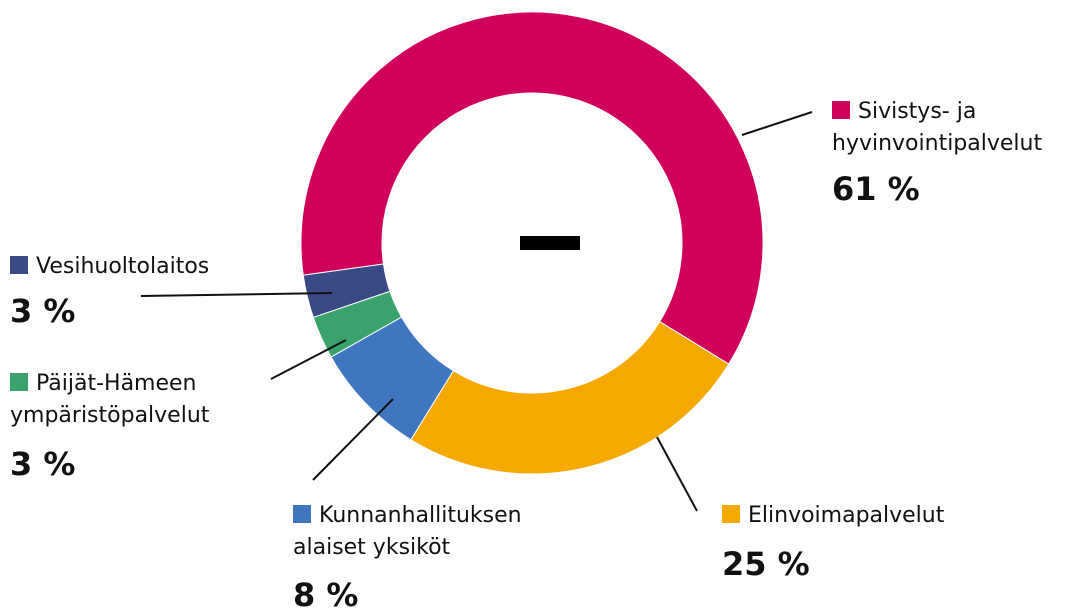  What do you see at coordinates (110, 399) in the screenshot?
I see `legend-label: Päijät-Hämeen ympäristöpalvelut` at bounding box center [110, 399].